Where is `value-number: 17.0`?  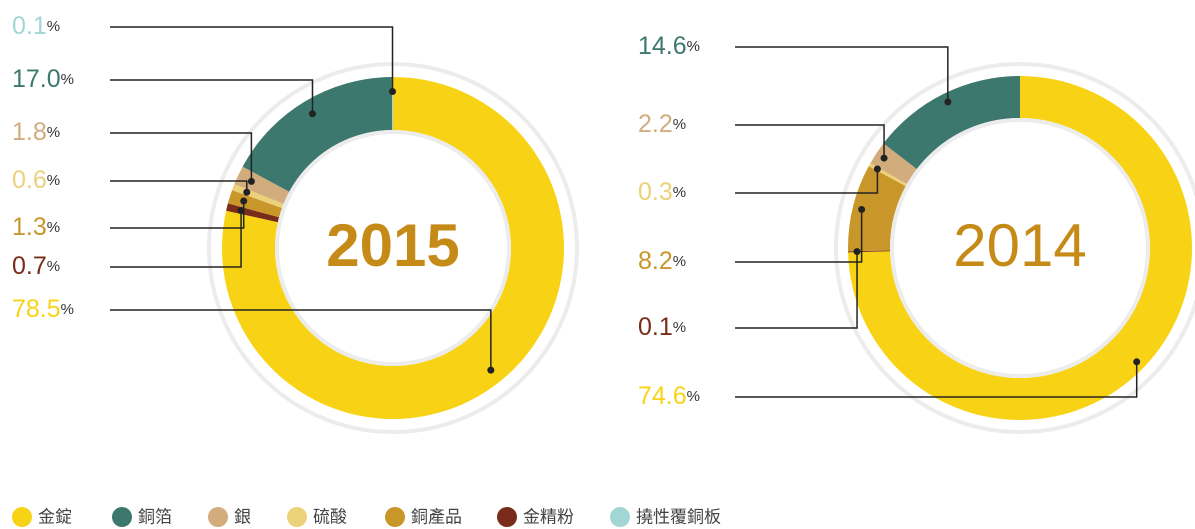 value-number: 17.0 is located at coordinates (36, 79).